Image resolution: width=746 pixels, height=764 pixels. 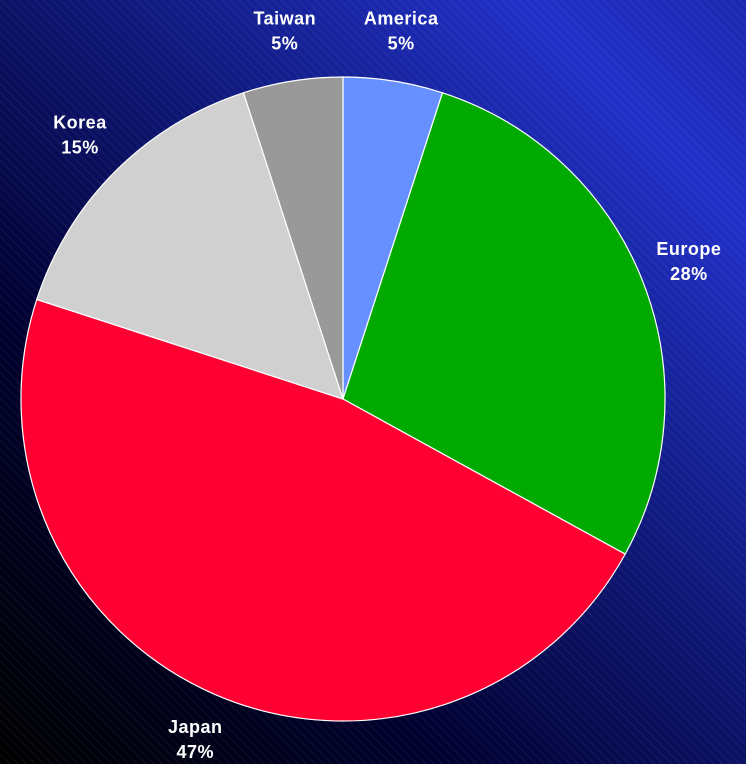 What do you see at coordinates (195, 752) in the screenshot?
I see `slice-value-label: 47%` at bounding box center [195, 752].